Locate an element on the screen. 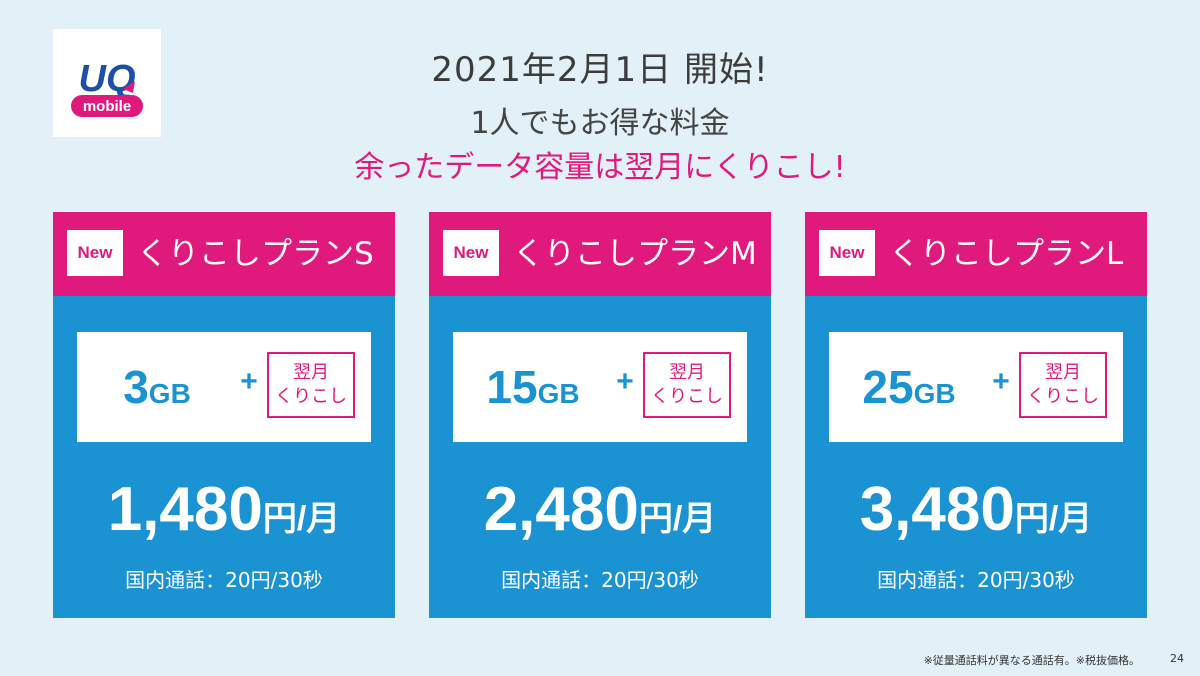 This screenshot has height=676, width=1200. plan-name: くりこしプランL is located at coordinates (1006, 254).